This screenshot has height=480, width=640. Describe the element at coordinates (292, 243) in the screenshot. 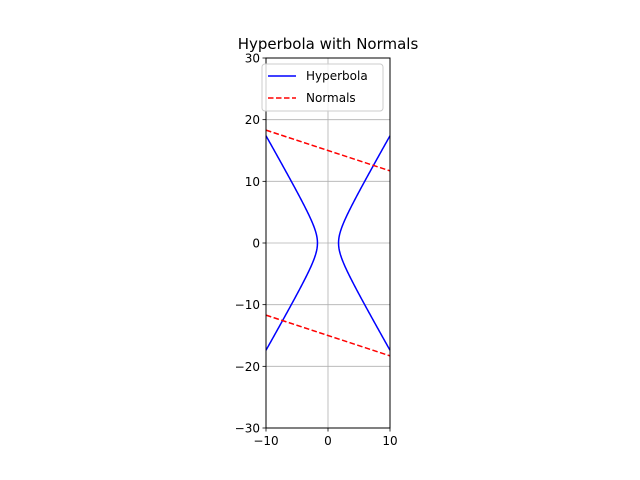

I see `hyperbola-left-branch` at that location.